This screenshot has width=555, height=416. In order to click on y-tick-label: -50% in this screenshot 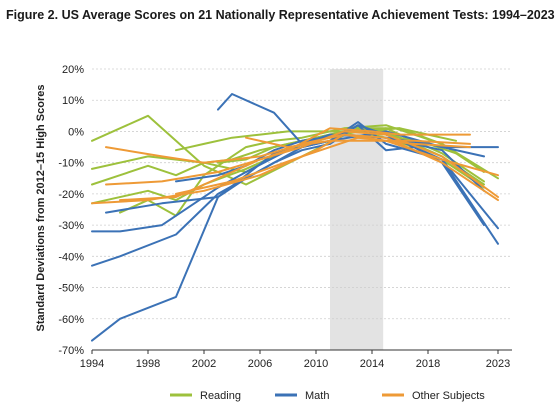, I will do `click(71, 289)`.